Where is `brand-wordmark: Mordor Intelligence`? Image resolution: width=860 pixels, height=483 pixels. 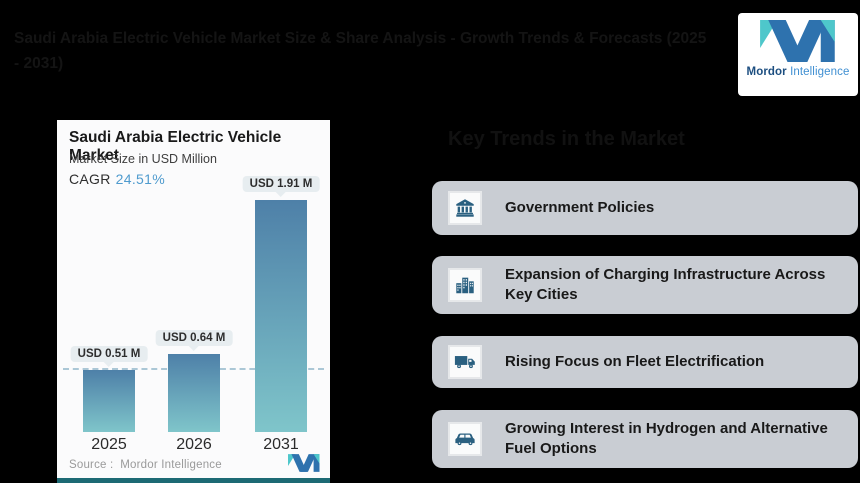
brand-wordmark: Mordor Intelligence is located at coordinates (798, 72).